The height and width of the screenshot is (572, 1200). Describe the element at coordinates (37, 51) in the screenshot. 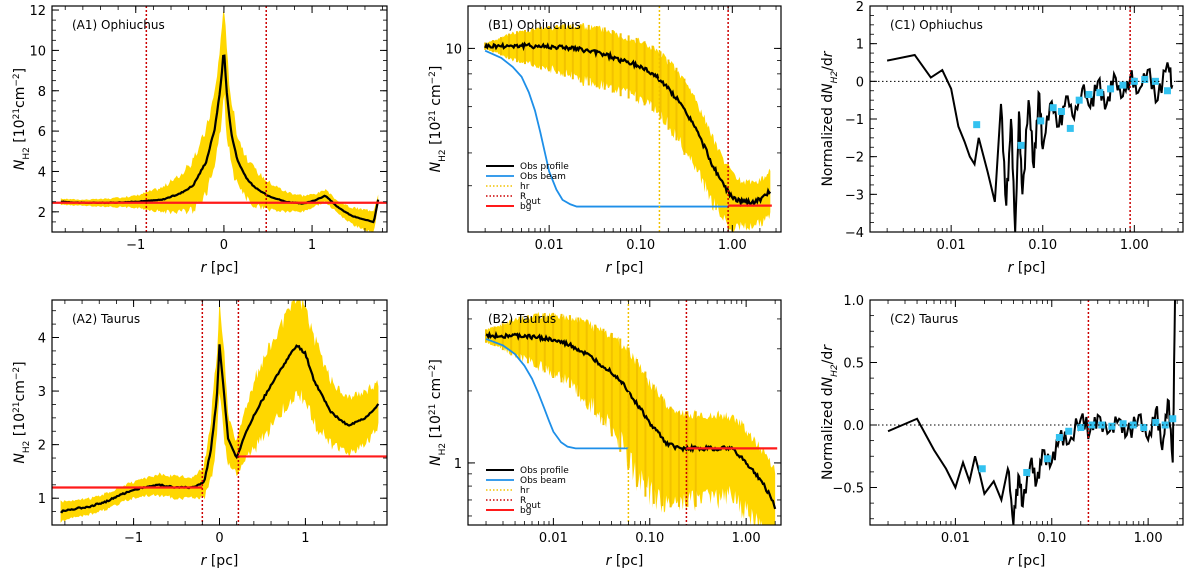

I see `y-tick-label: 10` at that location.